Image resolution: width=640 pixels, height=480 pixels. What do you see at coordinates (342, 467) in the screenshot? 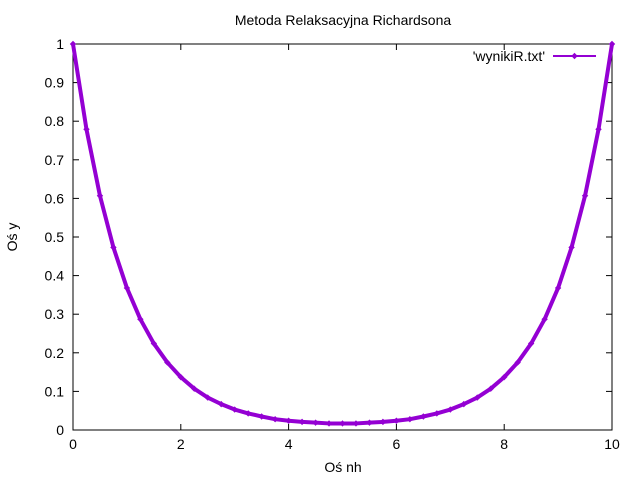
I see `x-axis-label: Oś nh` at bounding box center [342, 467].